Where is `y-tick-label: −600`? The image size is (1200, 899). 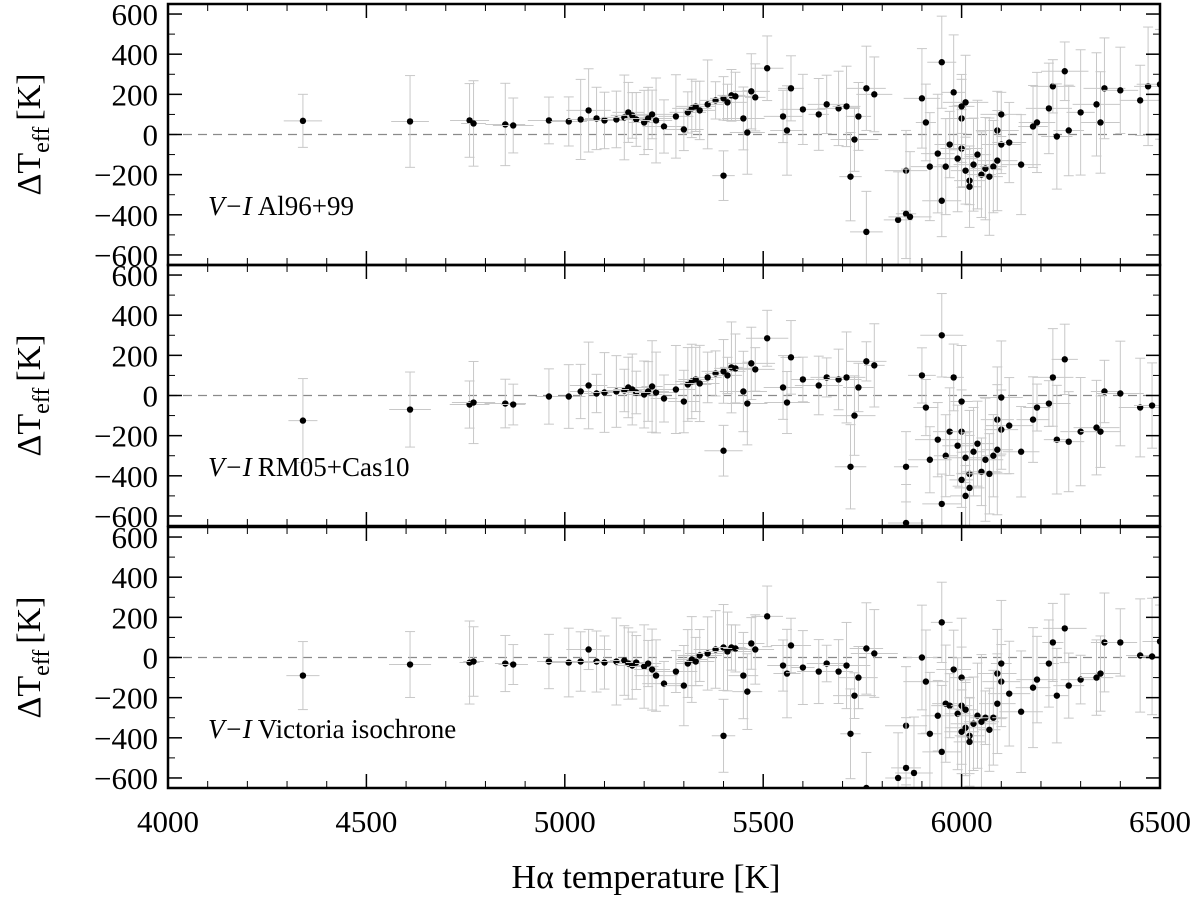 y-tick-label: −600 is located at coordinates (126, 255).